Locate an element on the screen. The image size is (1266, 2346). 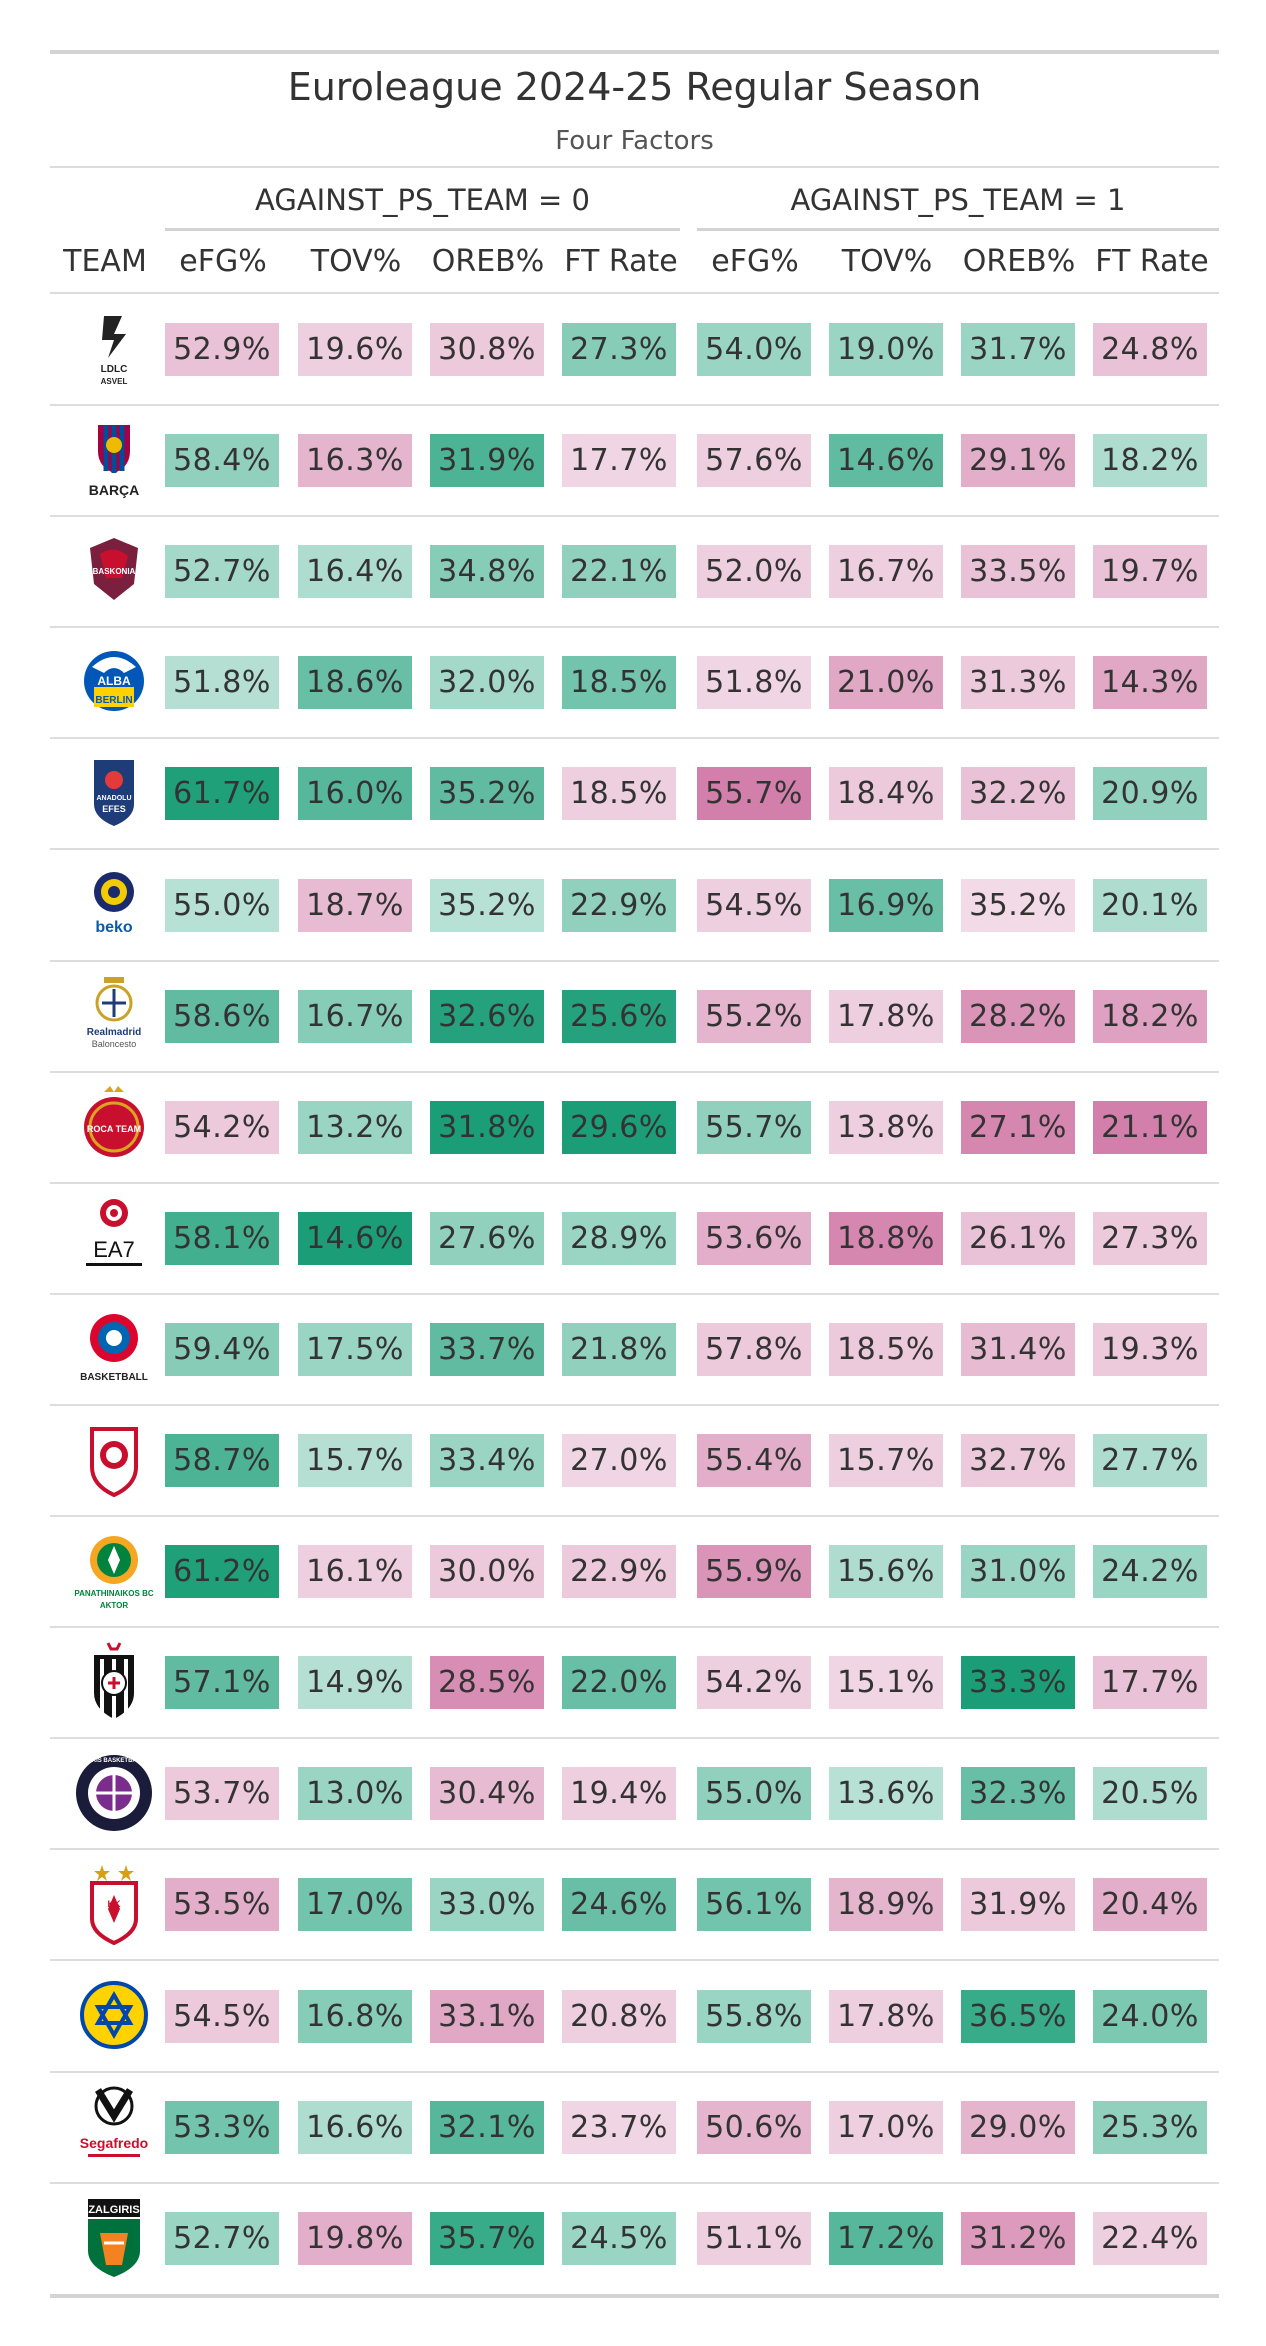
logo-text: PARIS BASKETBALL is located at coordinates (114, 1761).